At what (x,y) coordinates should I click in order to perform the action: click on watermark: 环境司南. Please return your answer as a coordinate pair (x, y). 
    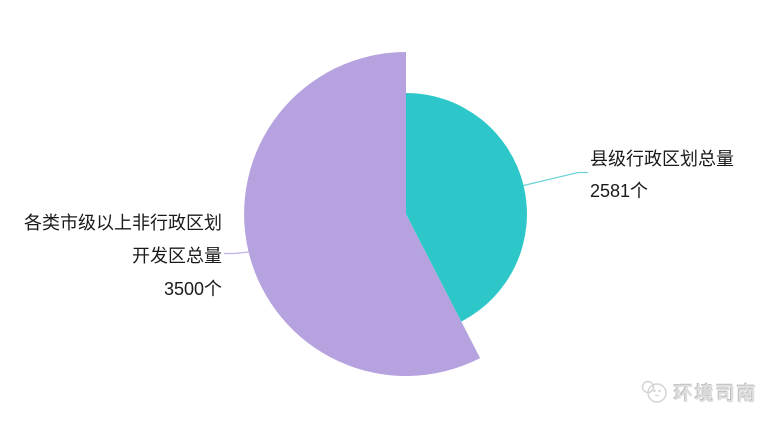
    Looking at the image, I should click on (699, 392).